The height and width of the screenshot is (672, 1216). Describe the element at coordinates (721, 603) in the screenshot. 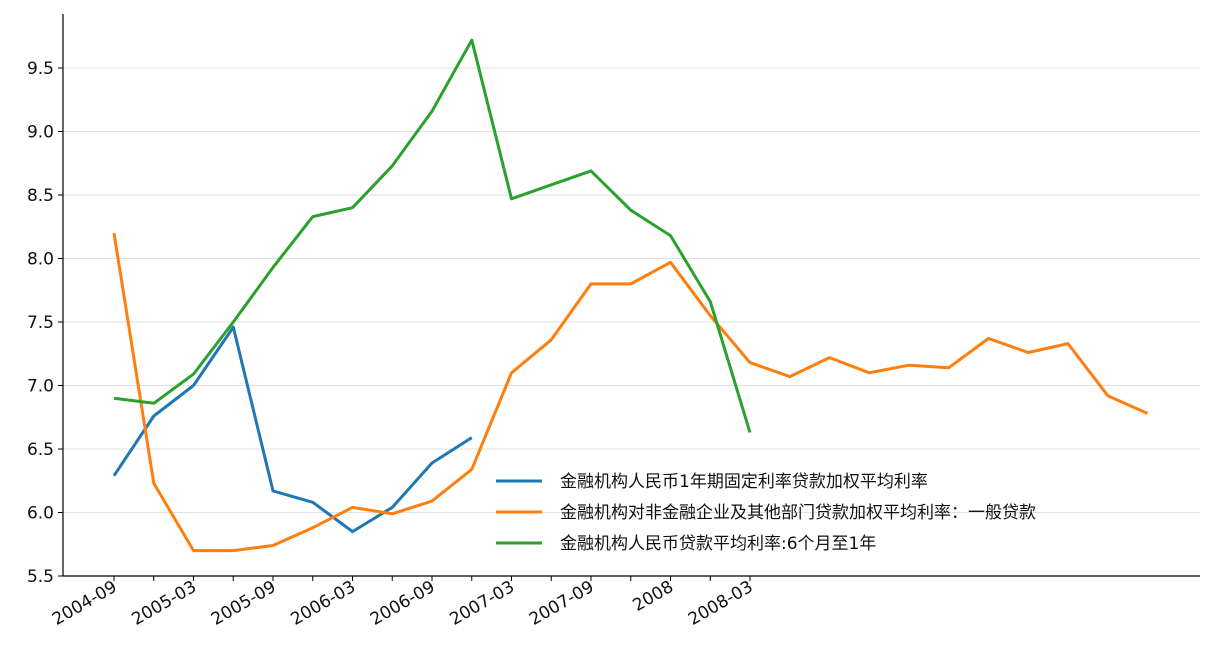

I see `x-tick-label: 2008-03` at that location.